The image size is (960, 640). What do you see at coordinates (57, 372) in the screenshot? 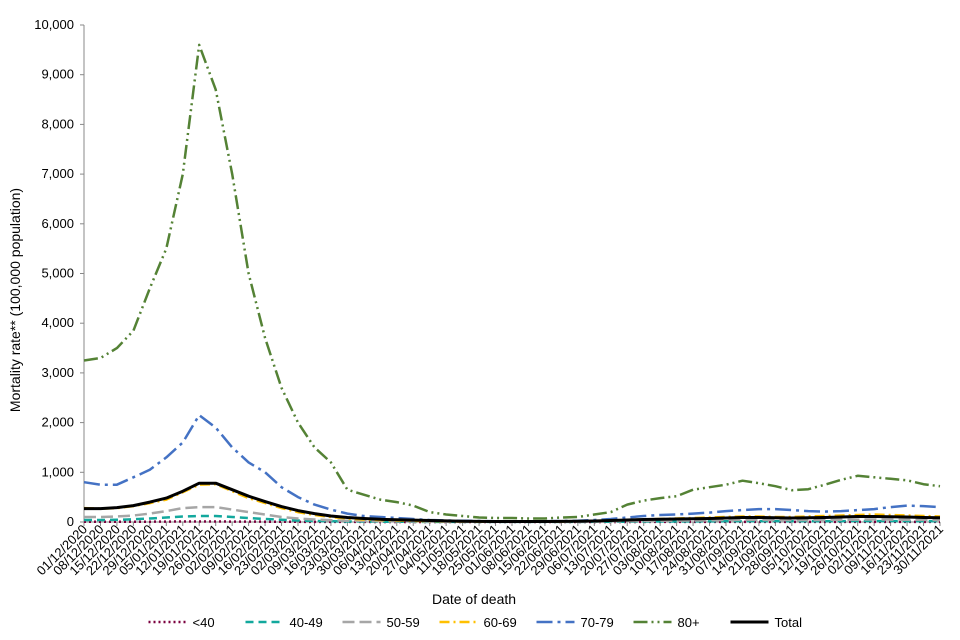
I see `y-tick-label: 3,000` at bounding box center [57, 372].